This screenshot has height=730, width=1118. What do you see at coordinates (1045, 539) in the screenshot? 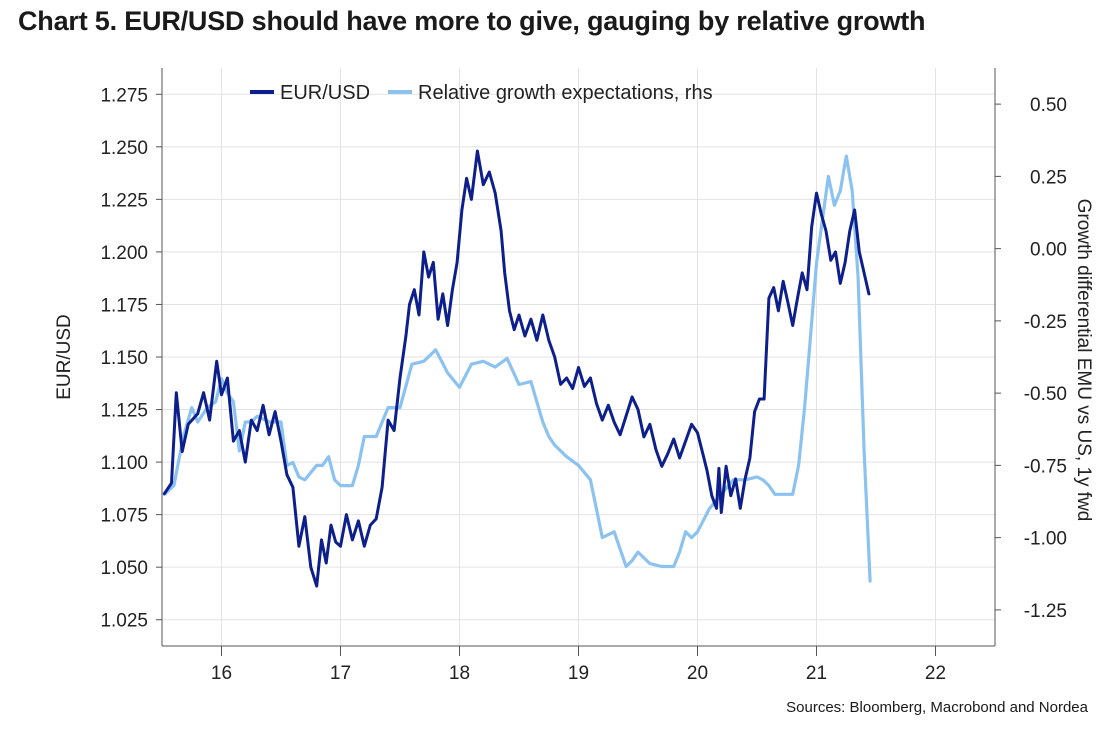
I see `y-right-tick-label: -1.00` at bounding box center [1045, 539].